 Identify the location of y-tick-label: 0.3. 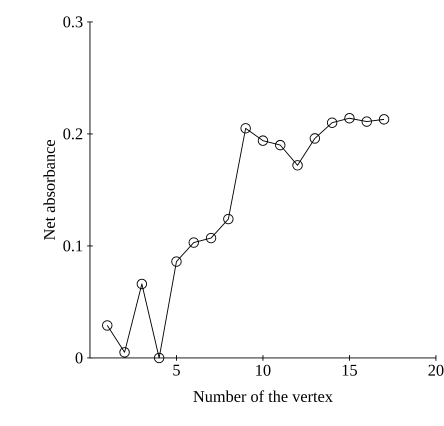
(72, 22).